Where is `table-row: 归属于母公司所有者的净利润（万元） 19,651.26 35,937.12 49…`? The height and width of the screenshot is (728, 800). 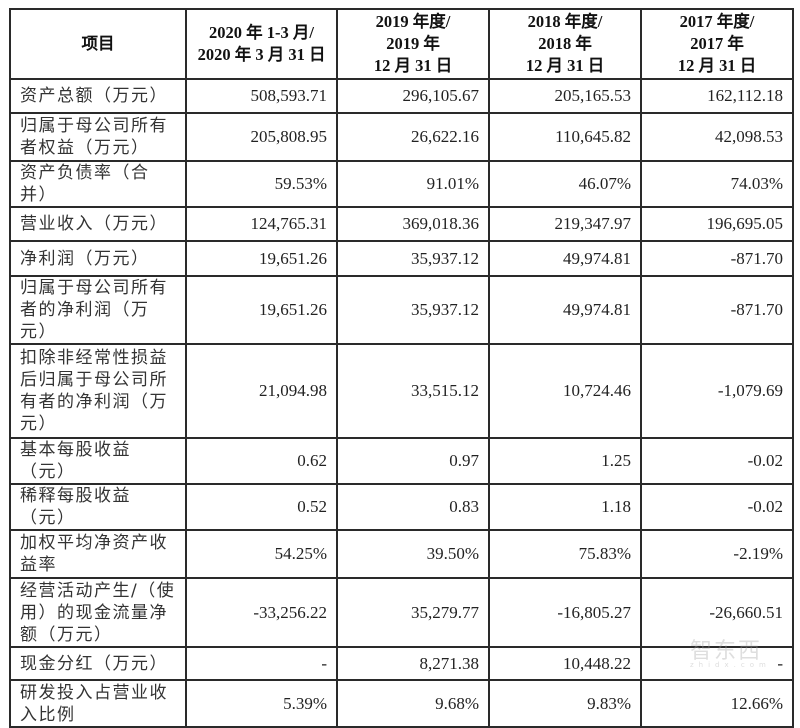 table-row: 归属于母公司所有者的净利润（万元） 19,651.26 35,937.12 49… is located at coordinates (401, 310).